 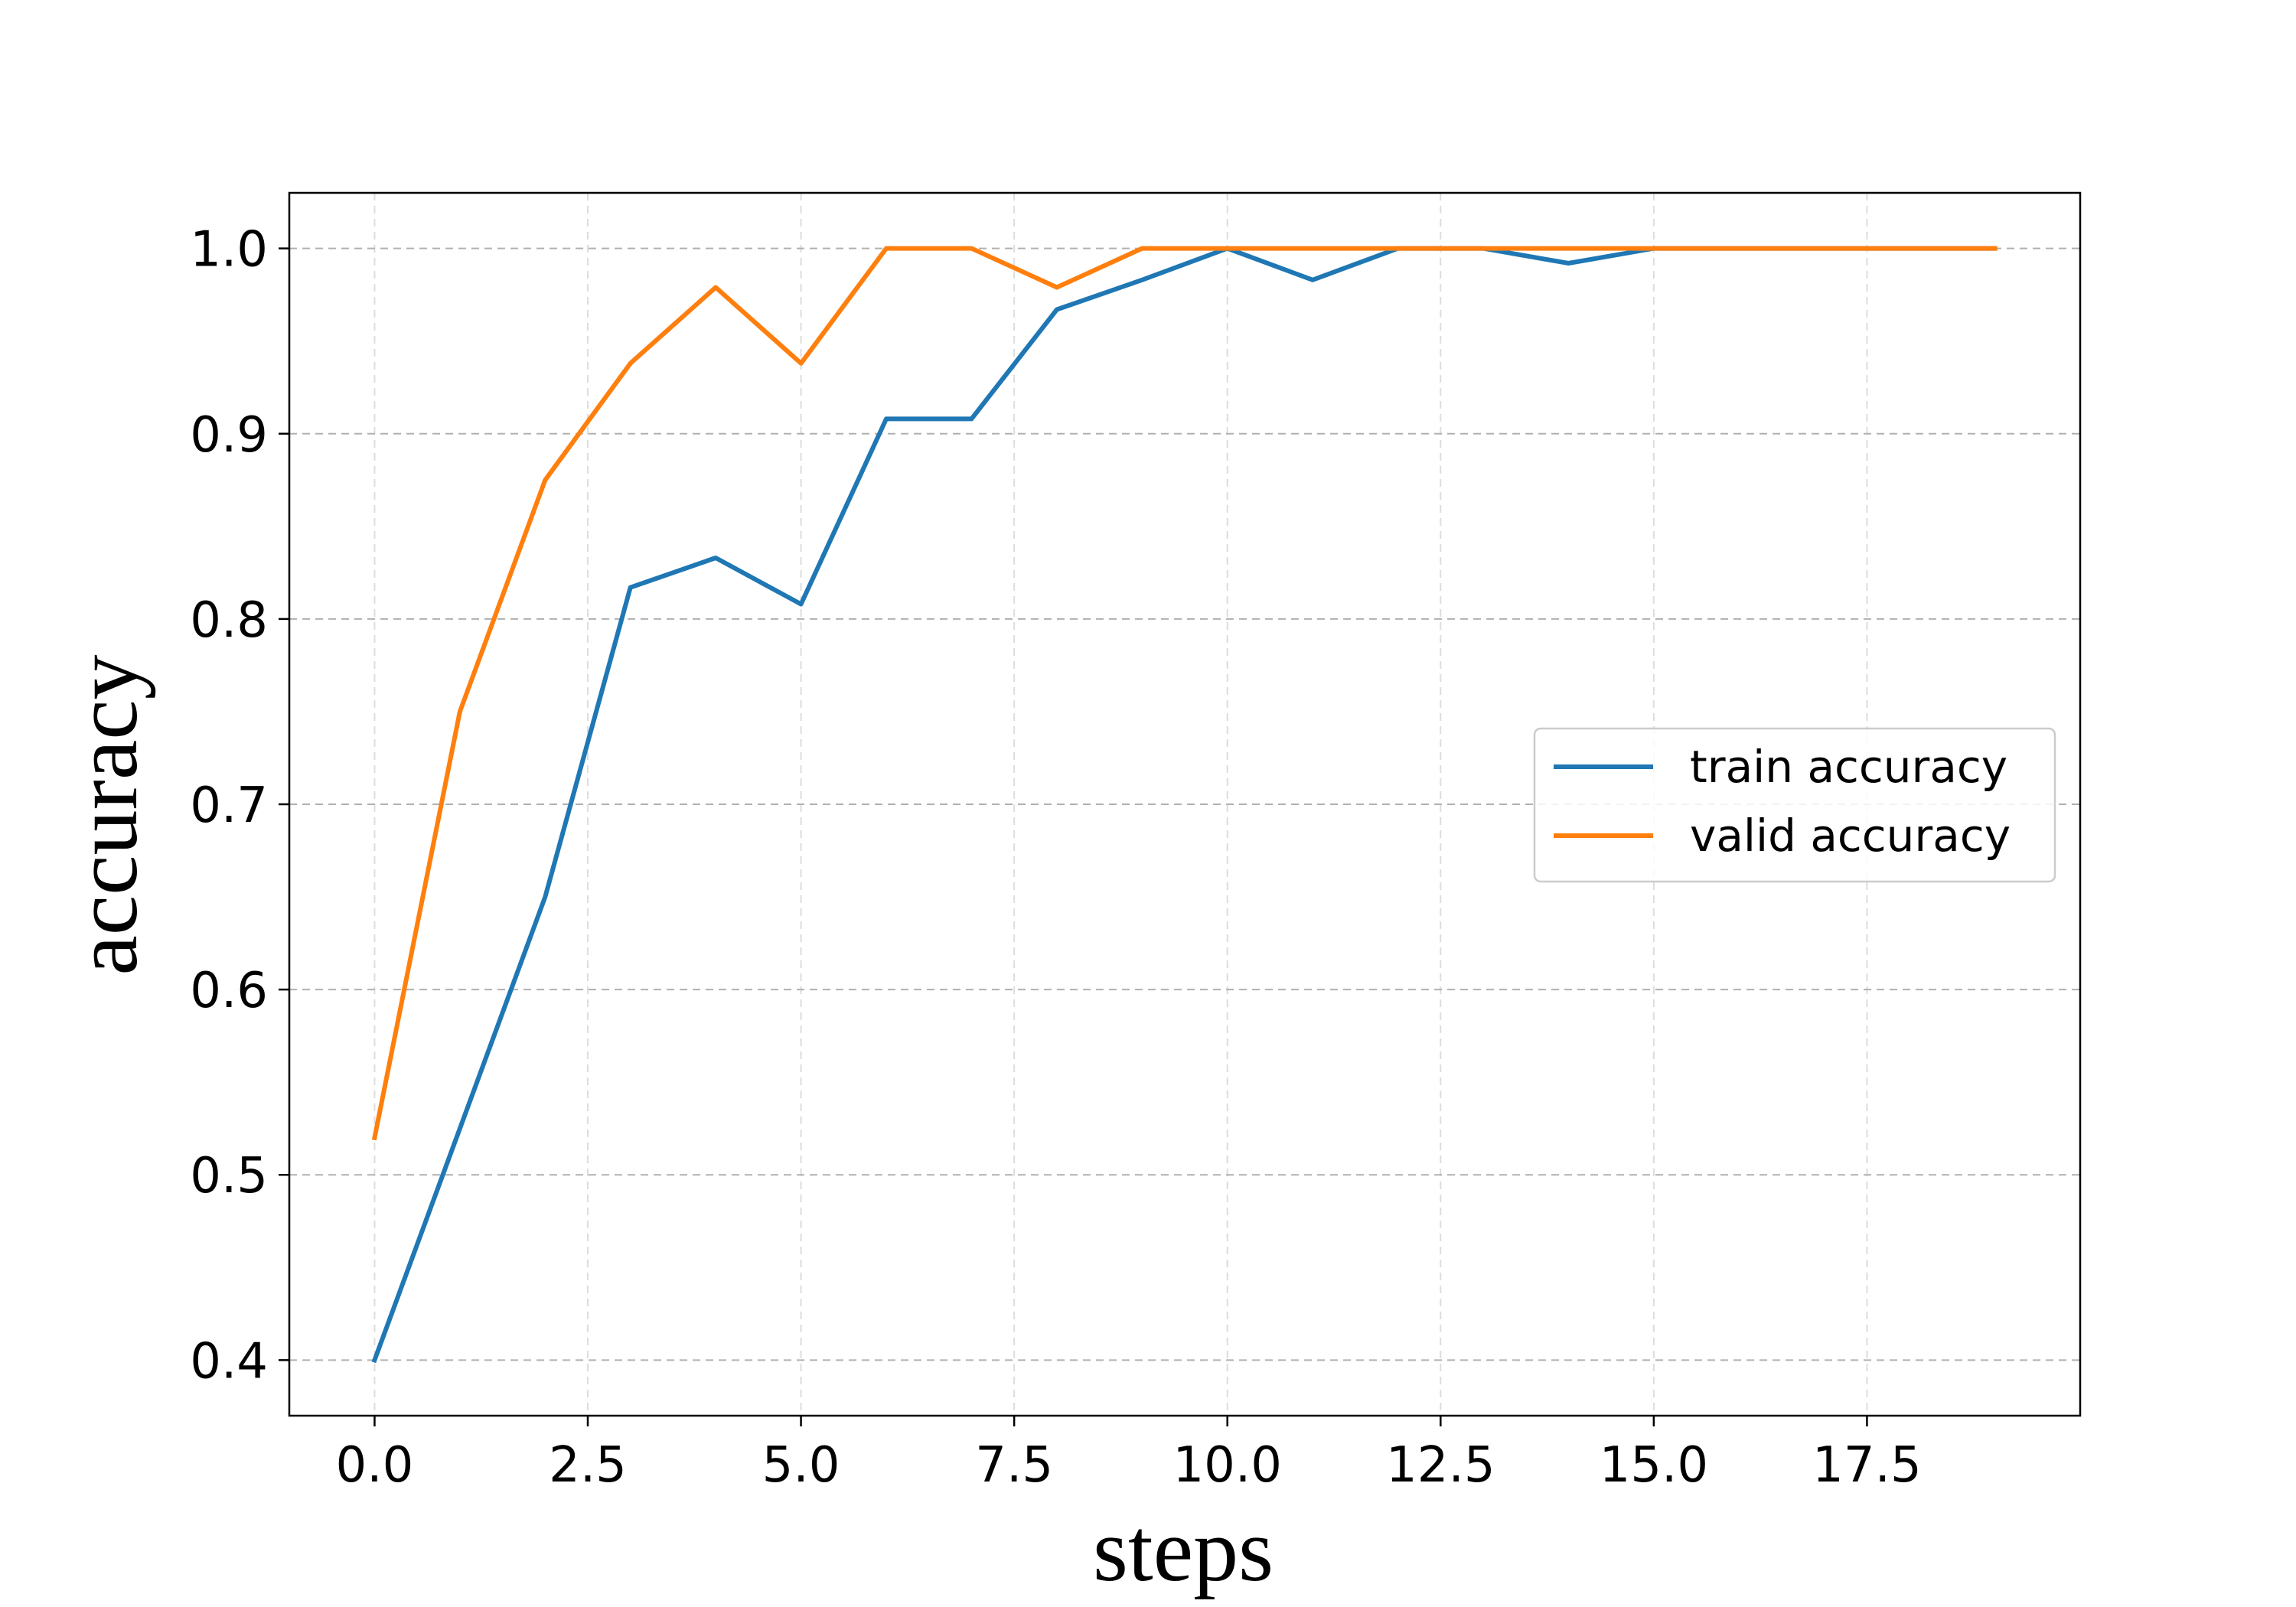 I want to click on y-tick-label: 0.9, so click(x=229, y=435).